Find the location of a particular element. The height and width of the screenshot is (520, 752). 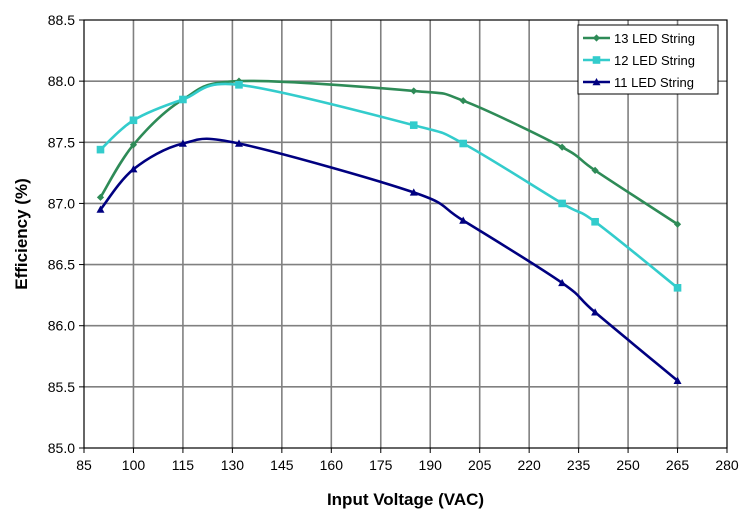

x-tick-label: 85 is located at coordinates (84, 465).